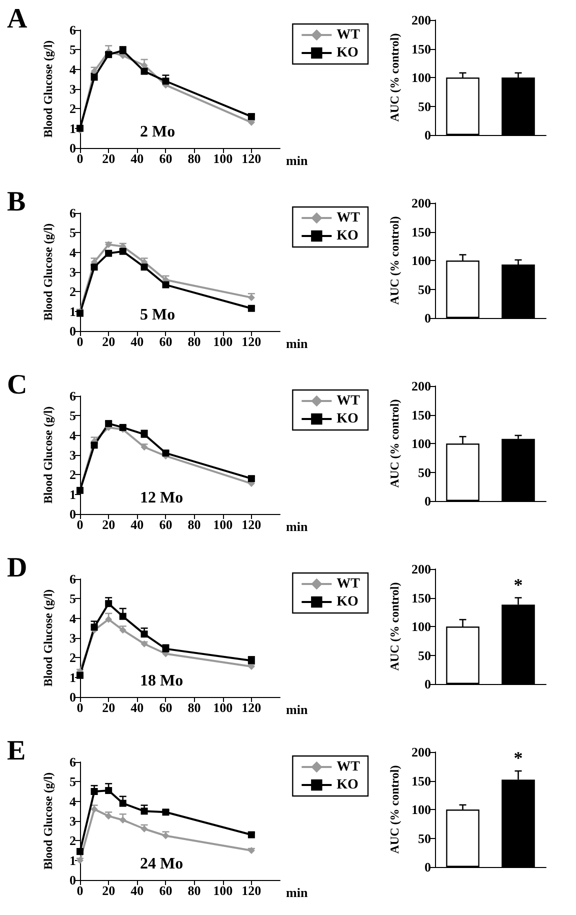 This screenshot has height=915, width=576. Describe the element at coordinates (73, 108) in the screenshot. I see `y-tick-label: 2` at that location.